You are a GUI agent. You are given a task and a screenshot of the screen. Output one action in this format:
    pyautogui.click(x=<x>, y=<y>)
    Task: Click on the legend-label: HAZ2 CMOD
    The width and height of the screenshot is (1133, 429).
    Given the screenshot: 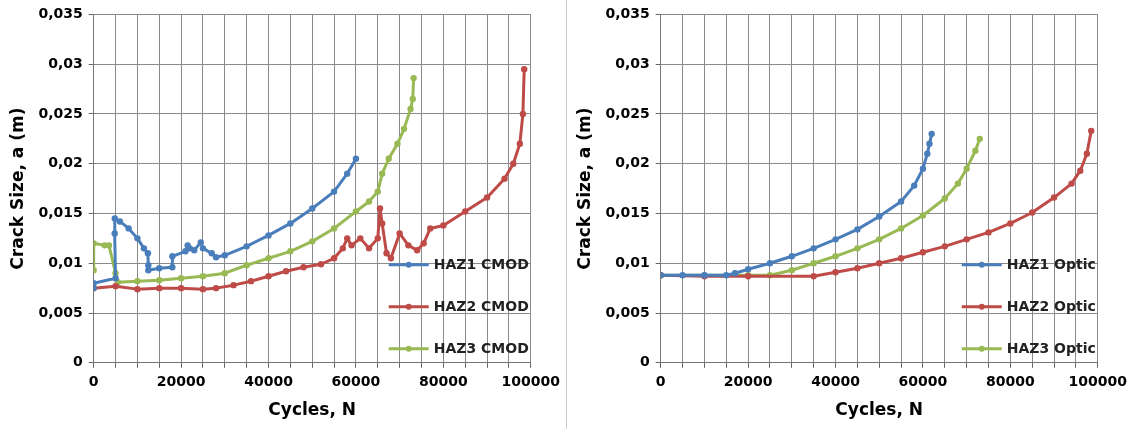 What is the action you would take?
    pyautogui.click(x=481, y=306)
    